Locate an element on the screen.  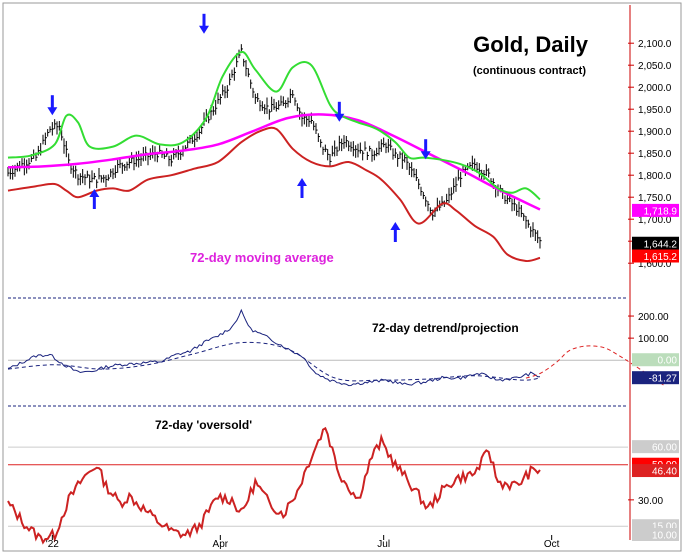
value-tag-label: 1,644.2 is located at coordinates (661, 244).